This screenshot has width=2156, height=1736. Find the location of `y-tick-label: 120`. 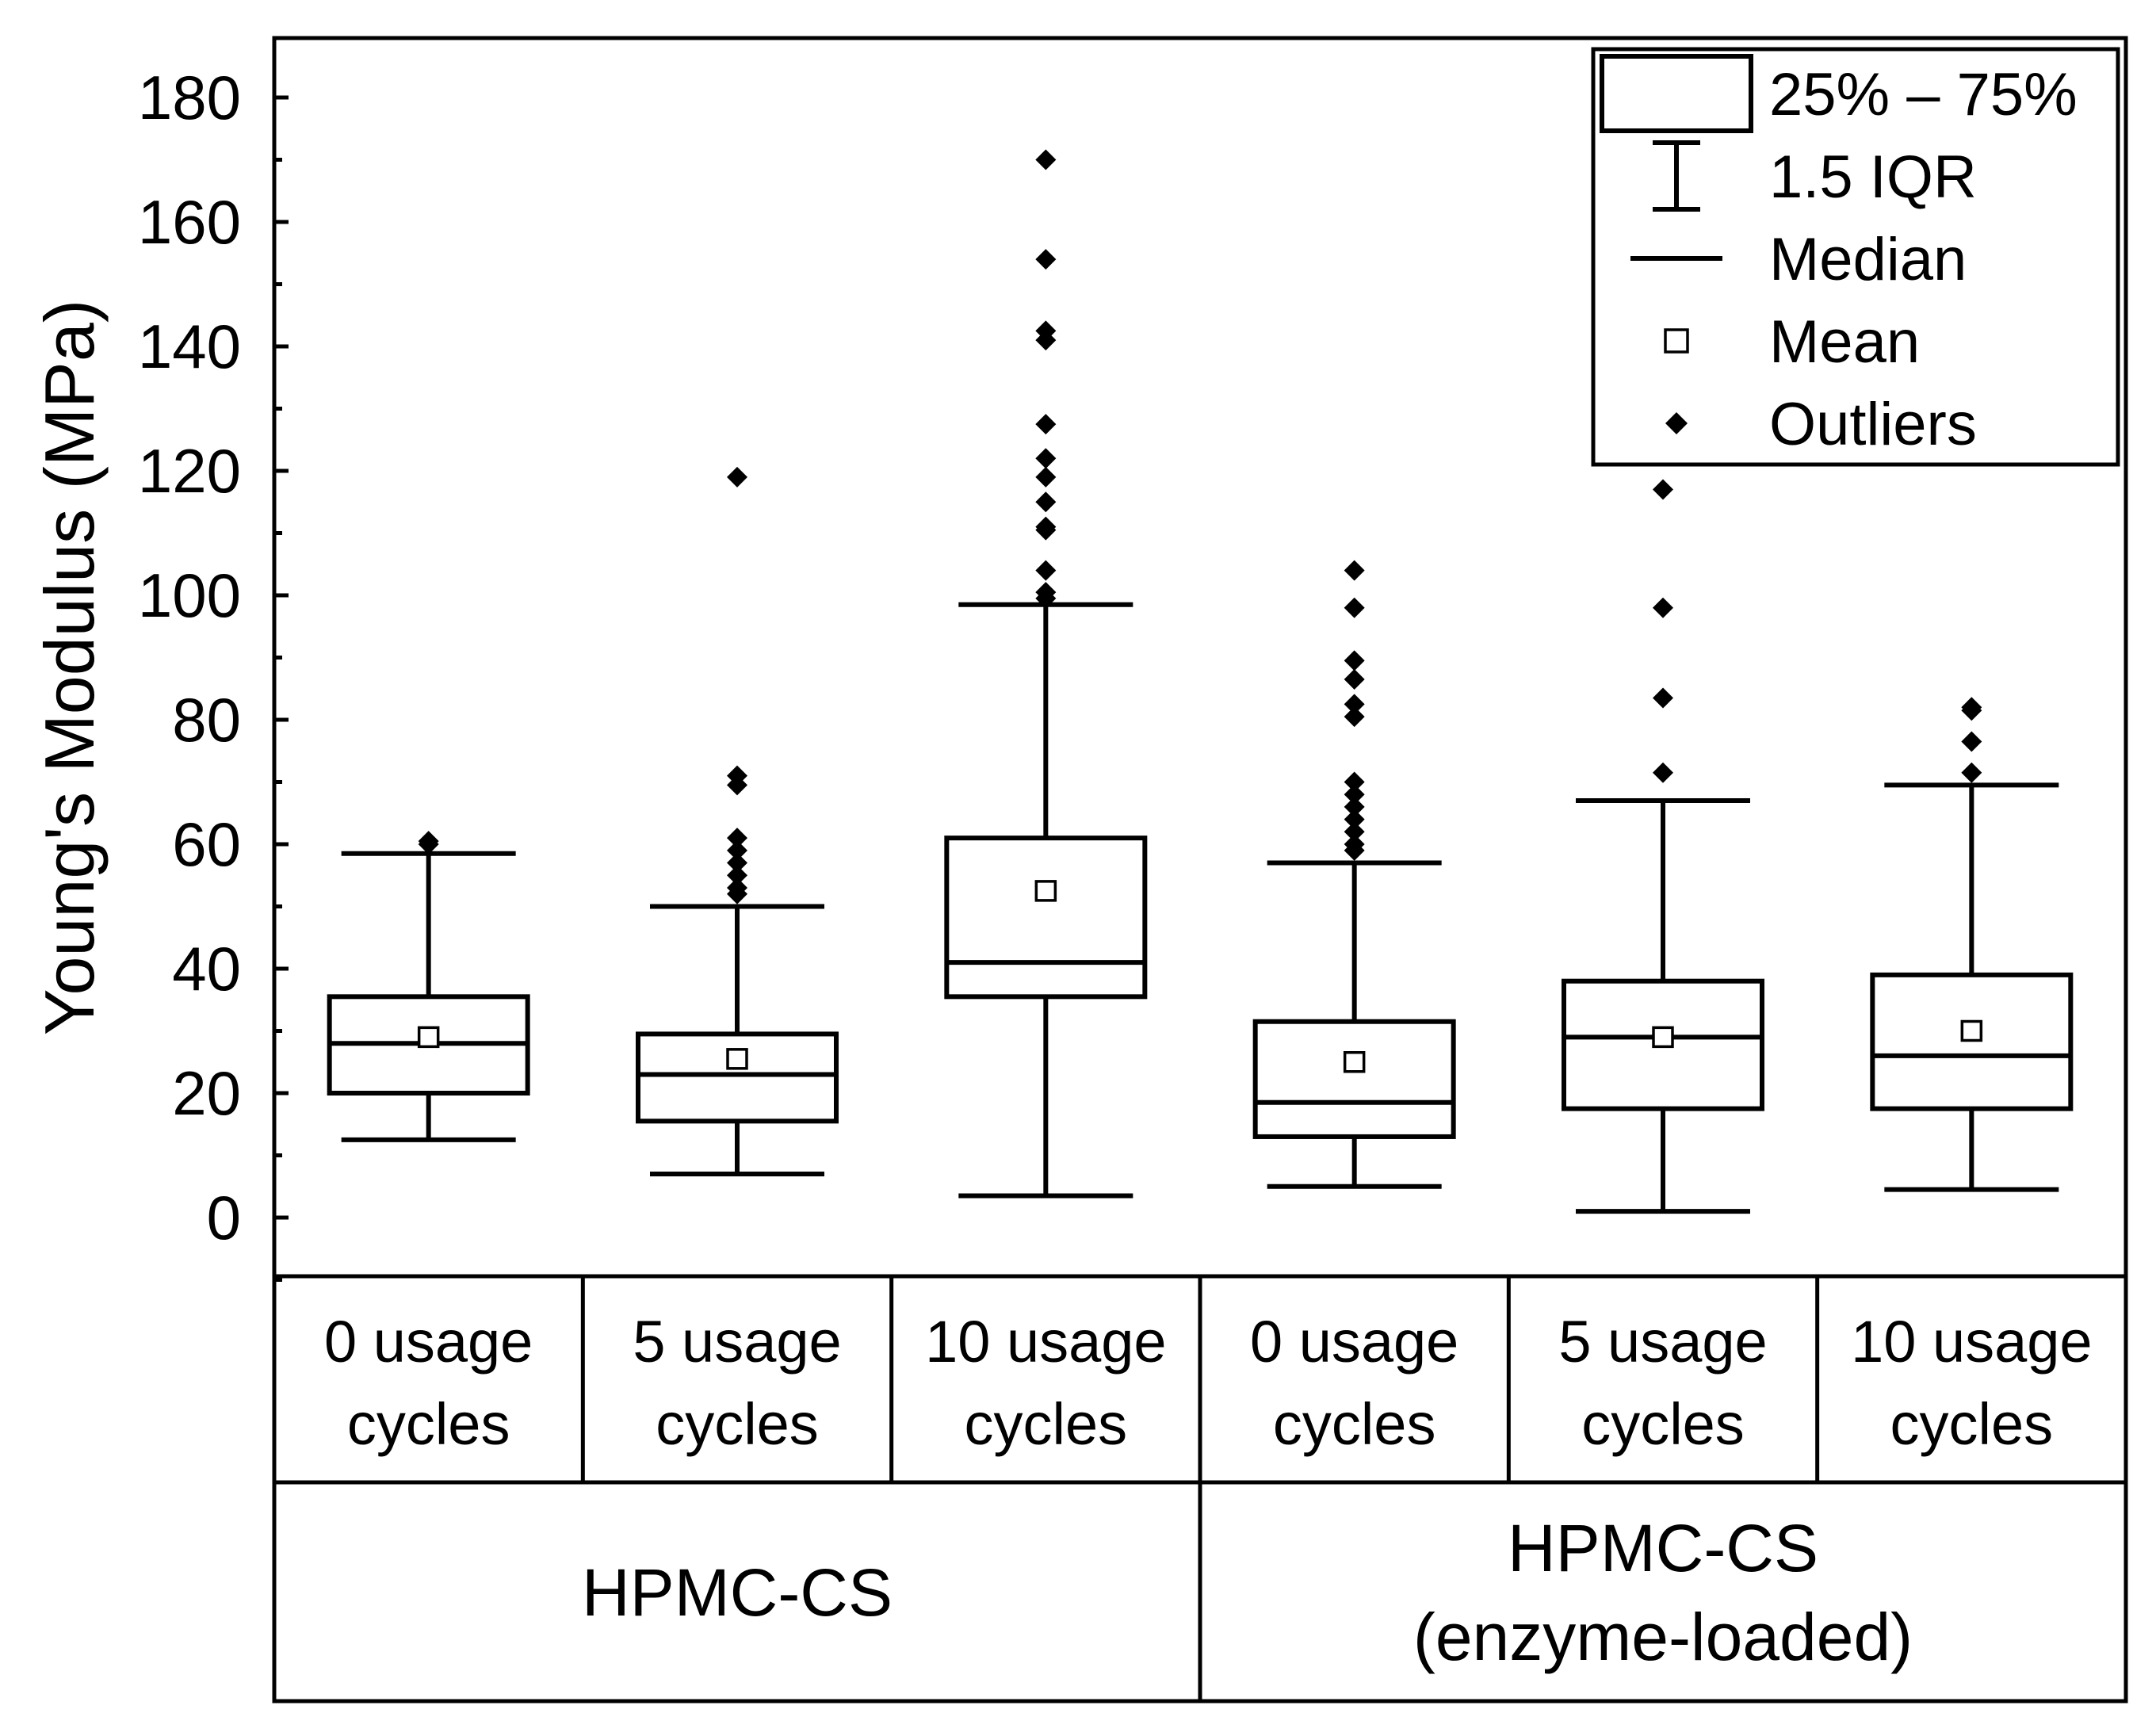

y-tick-label: 120 is located at coordinates (189, 471).